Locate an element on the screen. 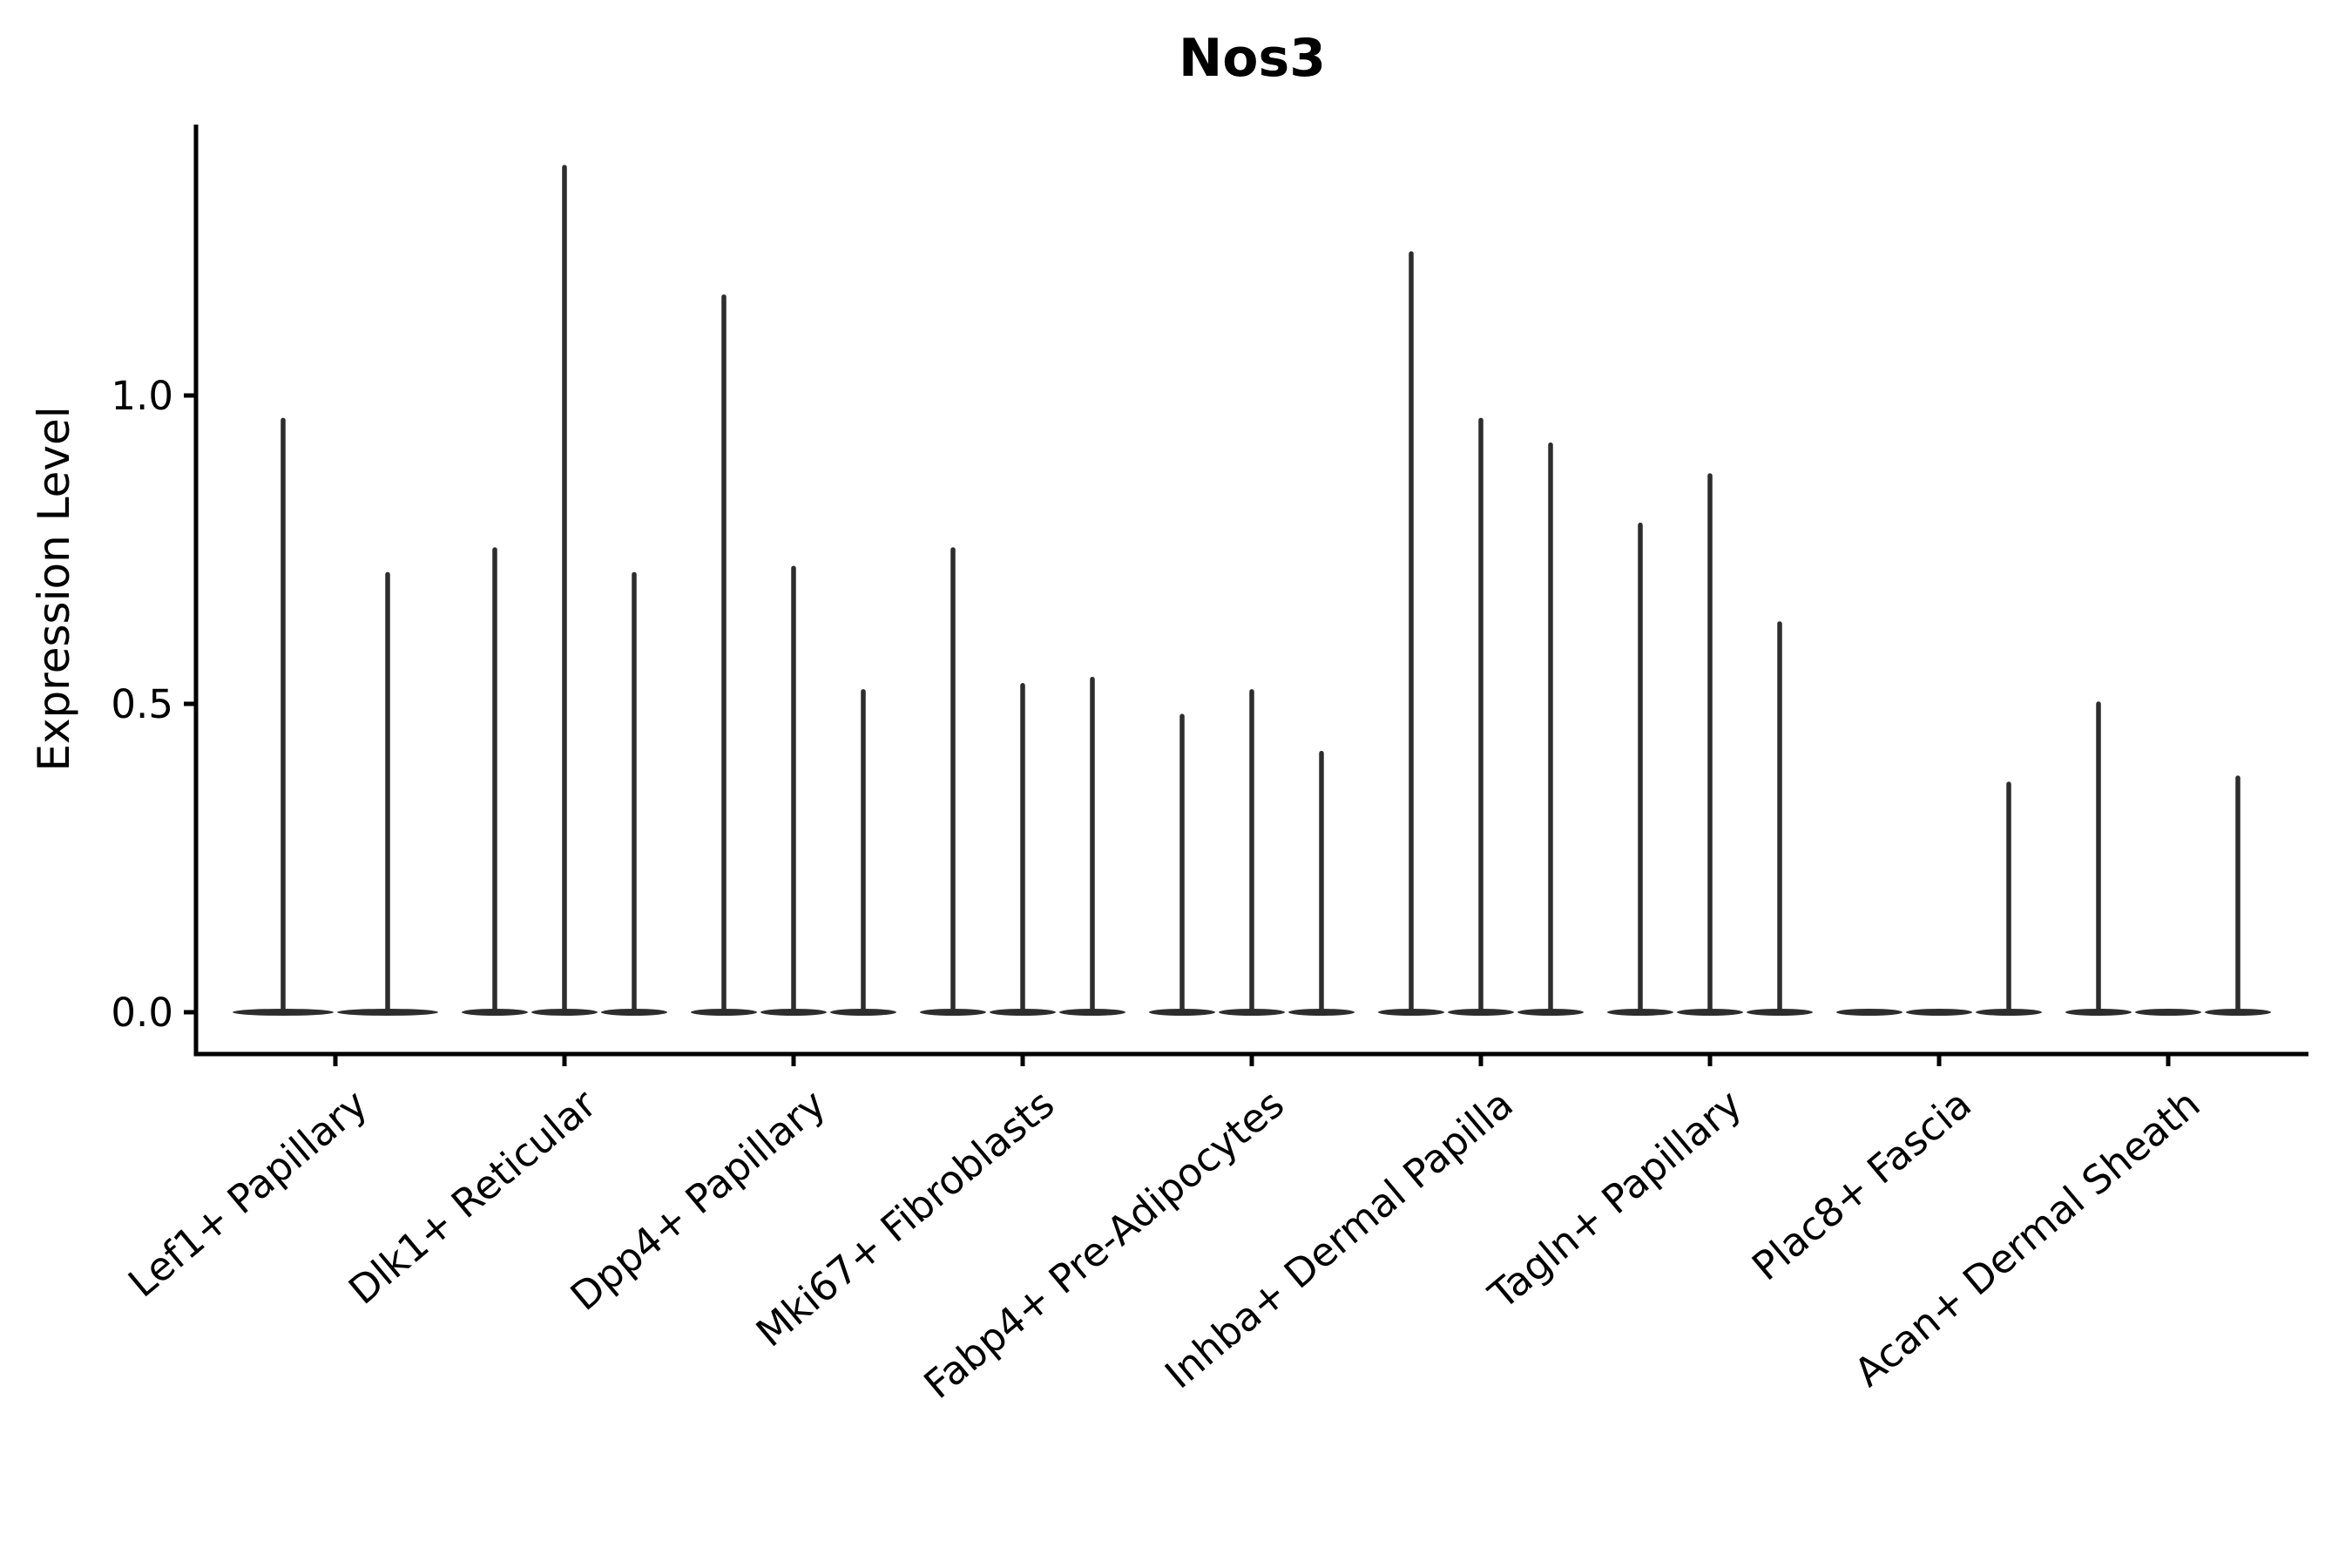 This screenshot has height=1568, width=2352. y-tick-label: 1.0 is located at coordinates (142, 396).